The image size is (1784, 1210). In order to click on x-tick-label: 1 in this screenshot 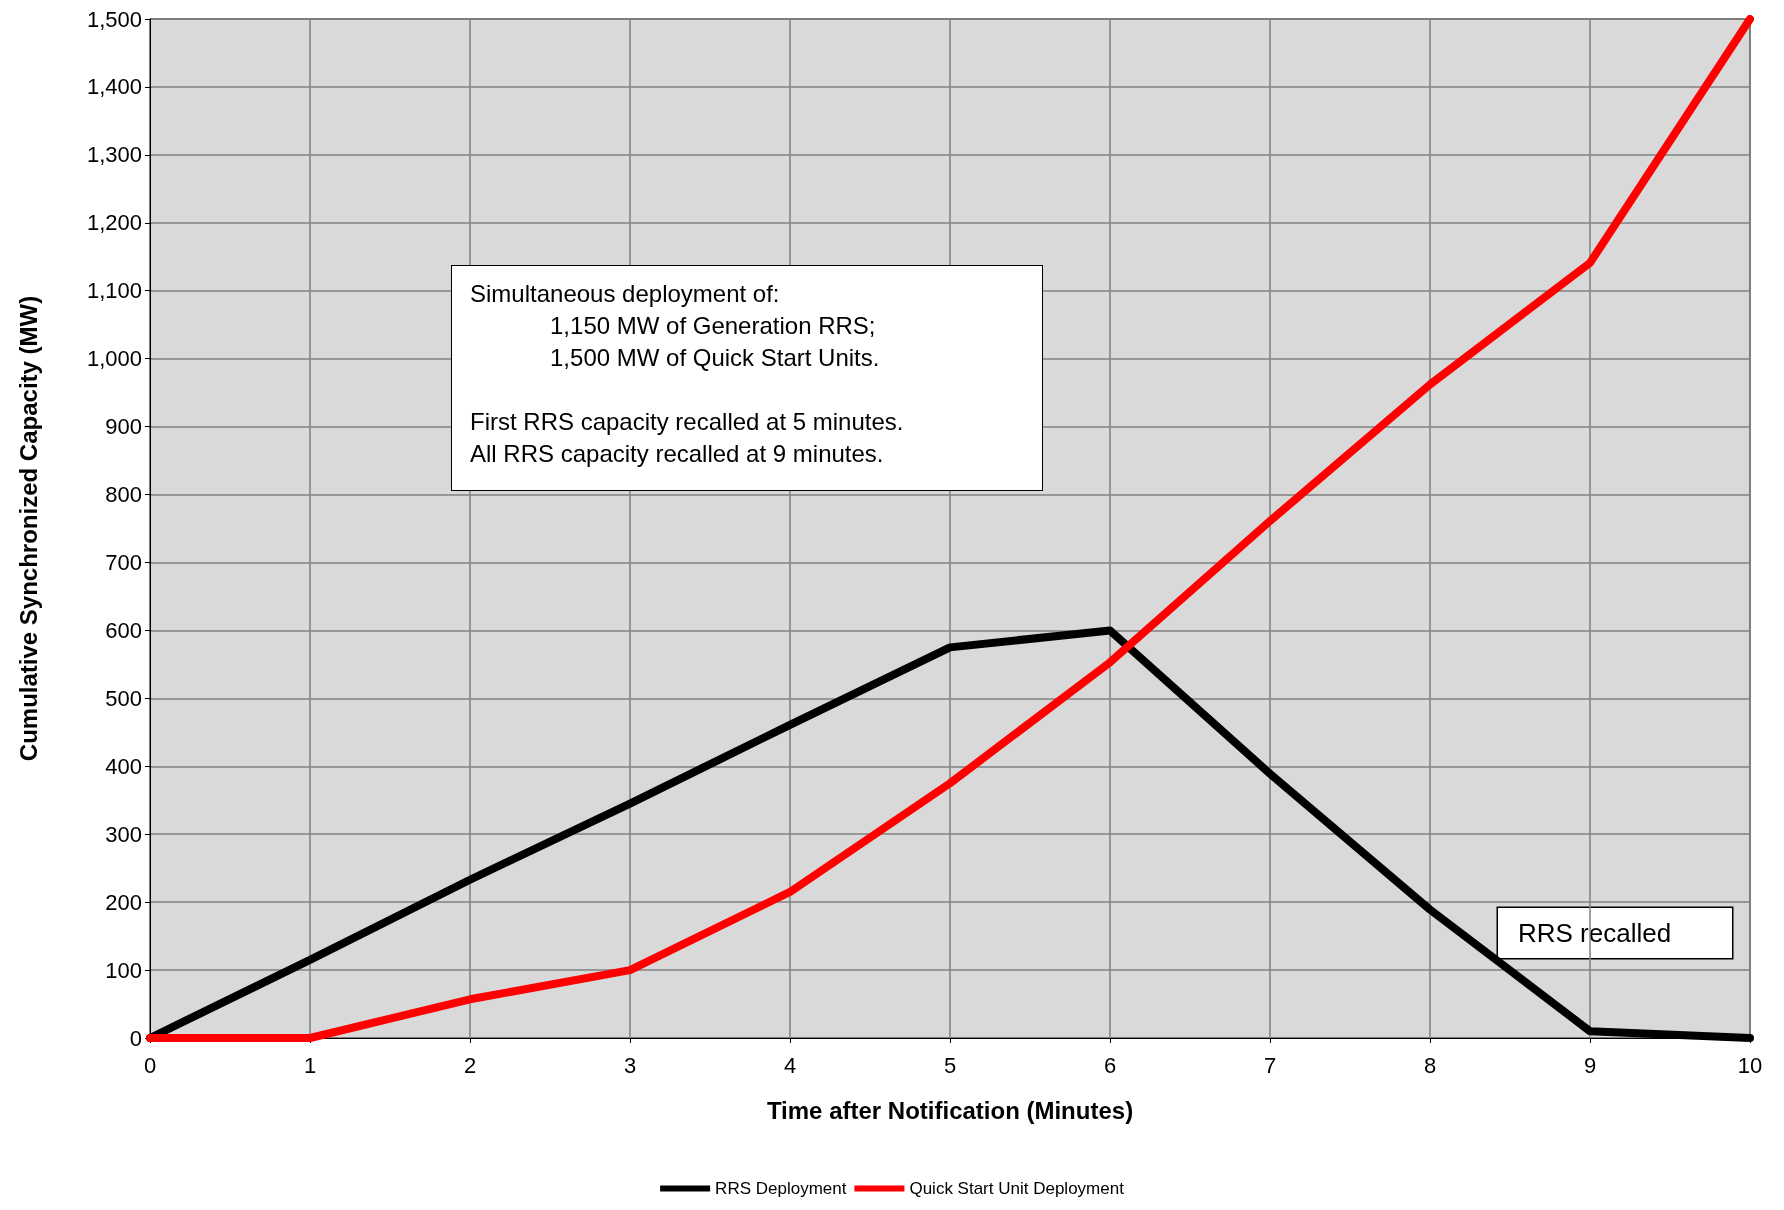, I will do `click(310, 1065)`.